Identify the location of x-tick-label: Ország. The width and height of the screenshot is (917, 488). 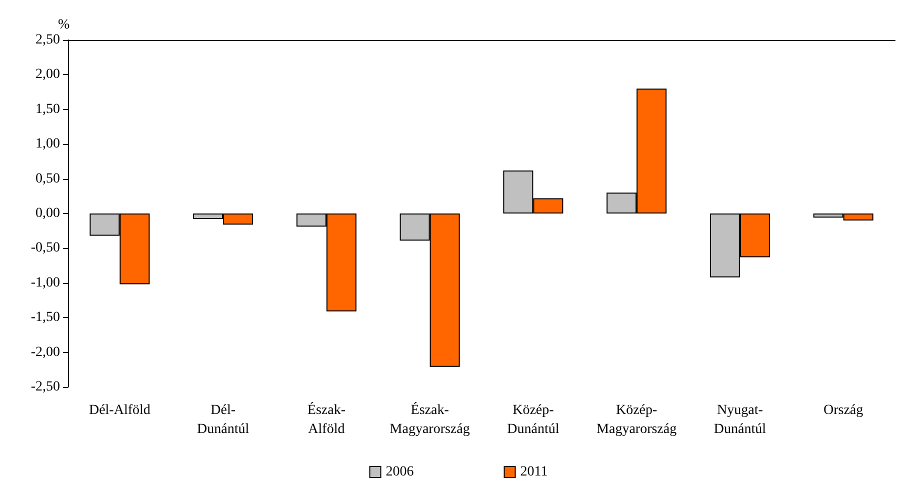
(843, 410).